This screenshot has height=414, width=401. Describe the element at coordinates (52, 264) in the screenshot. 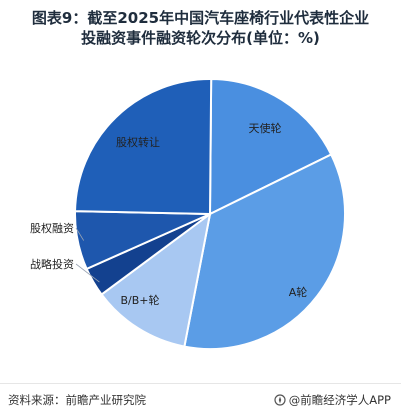

I see `slice-label: 战略投资` at that location.